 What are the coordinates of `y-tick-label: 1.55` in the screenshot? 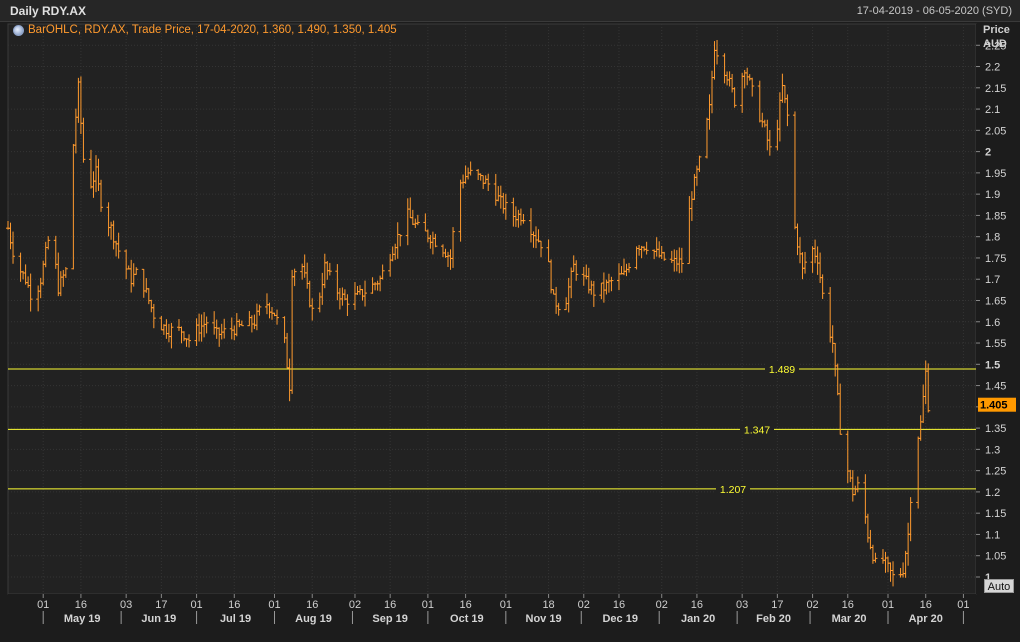 It's located at (995, 344).